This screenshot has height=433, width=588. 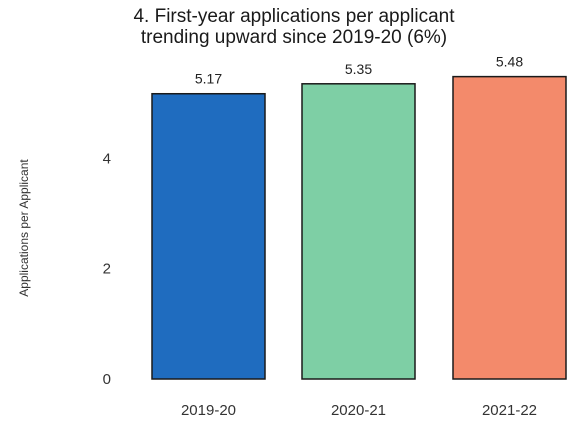 What do you see at coordinates (294, 37) in the screenshot?
I see `chart-title-line-2: trending upward since 2019-20 (6%)` at bounding box center [294, 37].